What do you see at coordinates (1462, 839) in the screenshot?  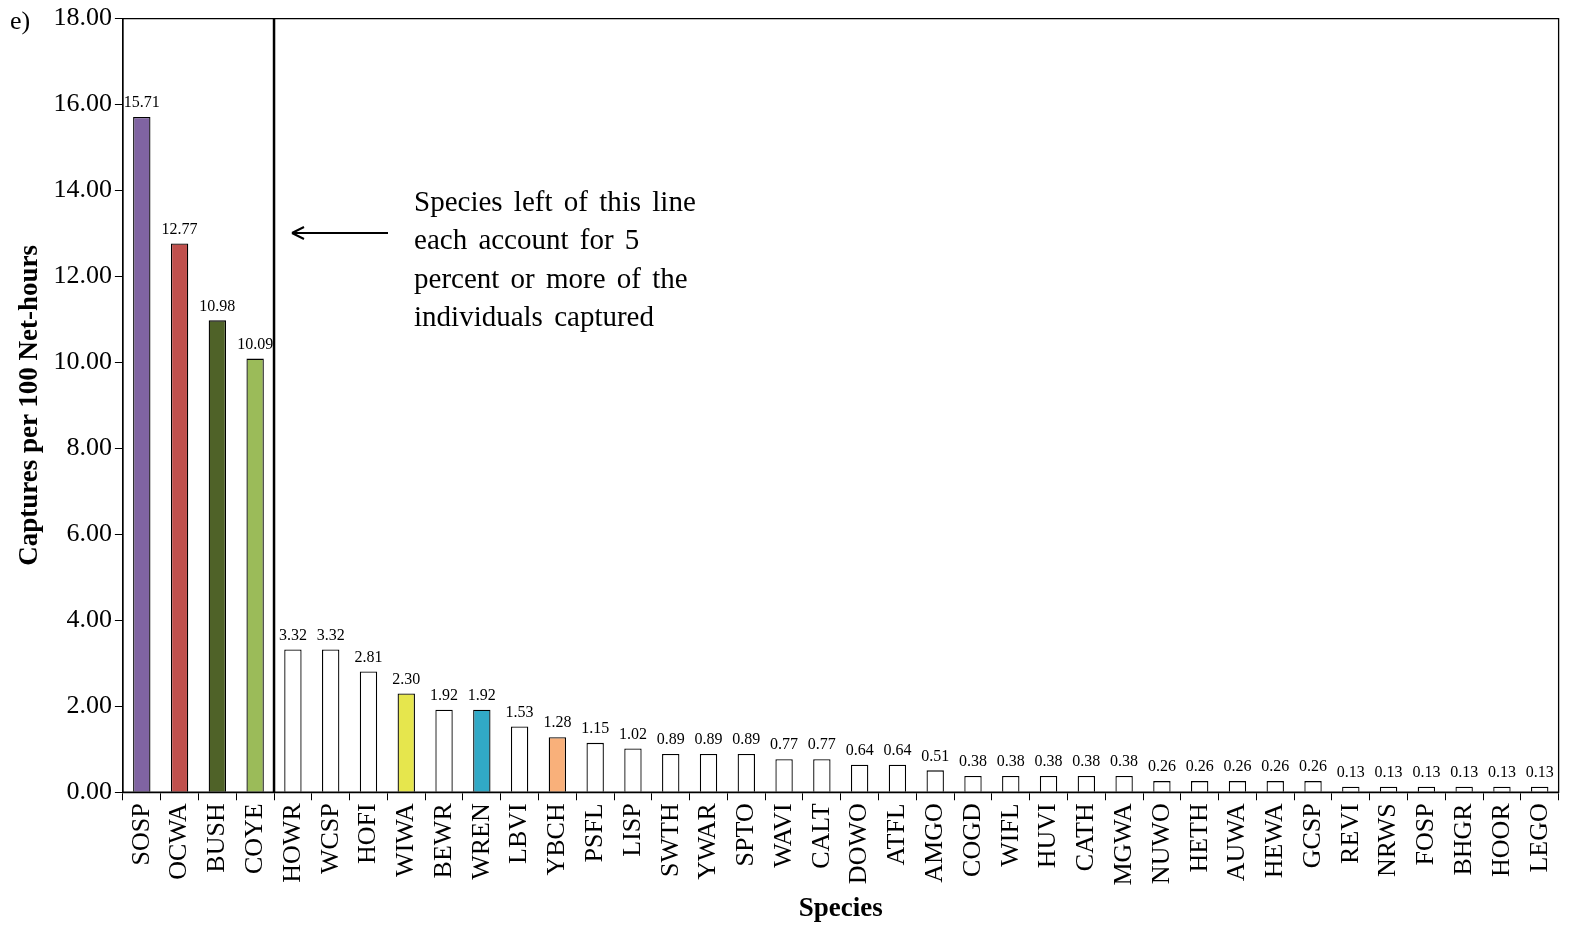 I see `x-tick-label: BHGR` at bounding box center [1462, 839].